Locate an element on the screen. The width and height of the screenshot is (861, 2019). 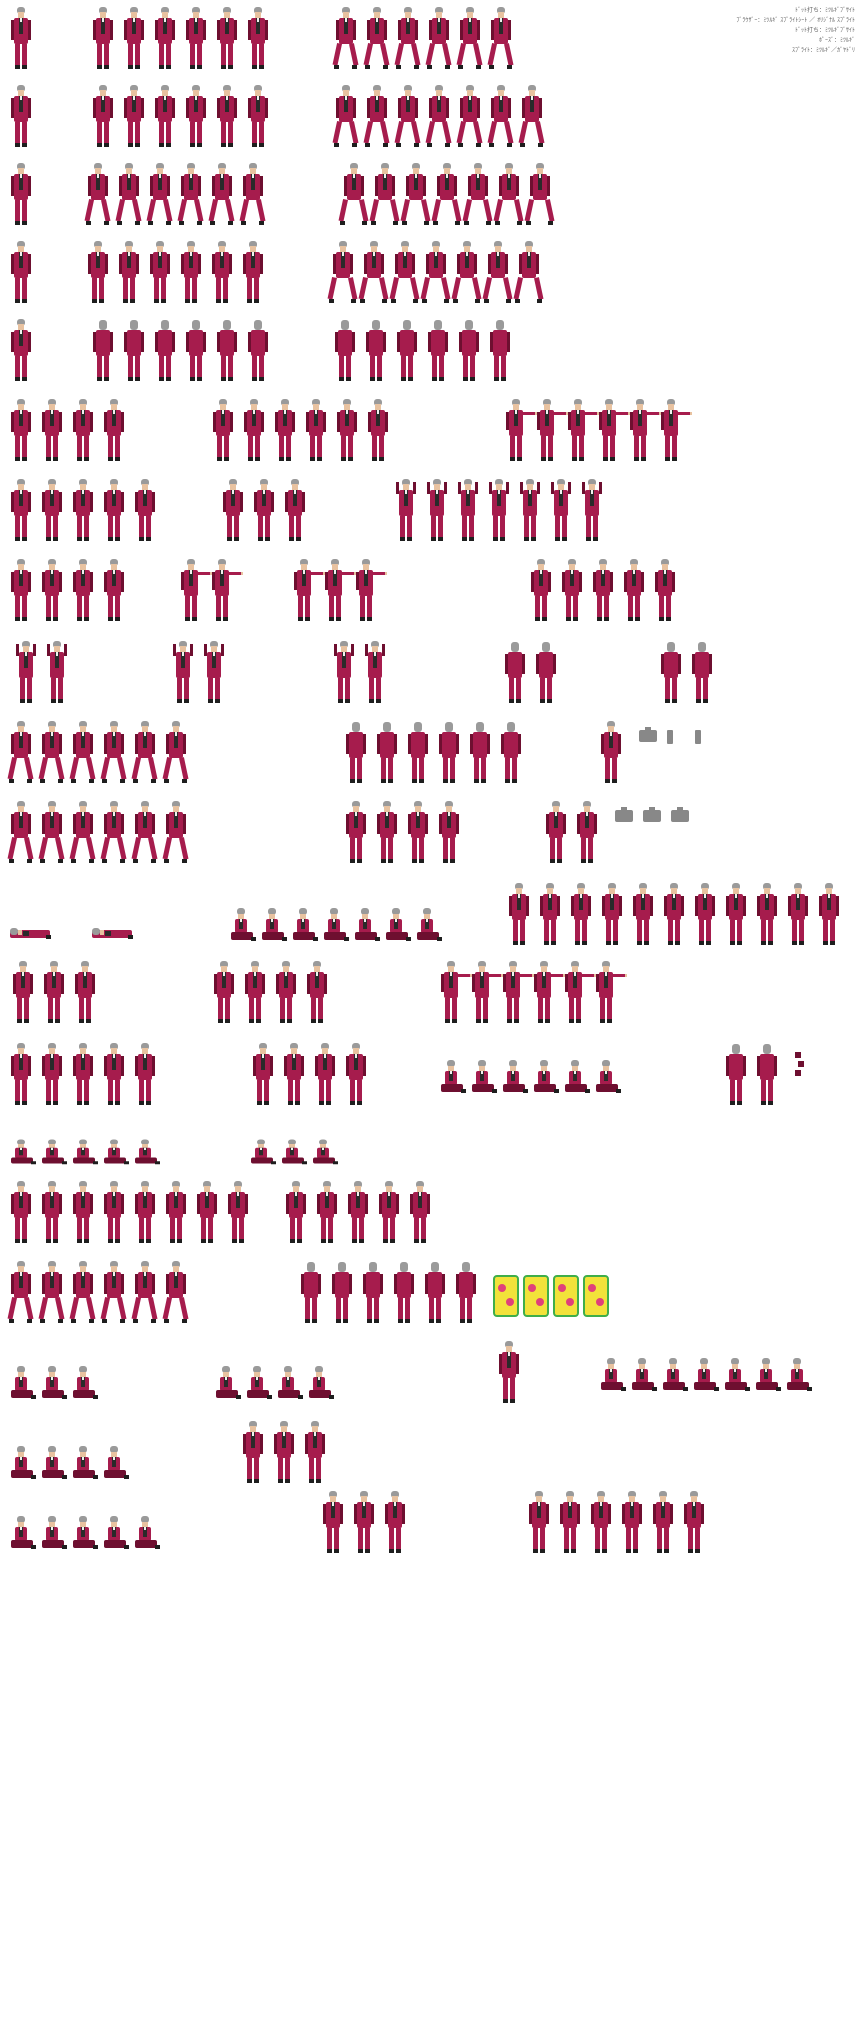
papers-prop is located at coordinates (799, 1064).